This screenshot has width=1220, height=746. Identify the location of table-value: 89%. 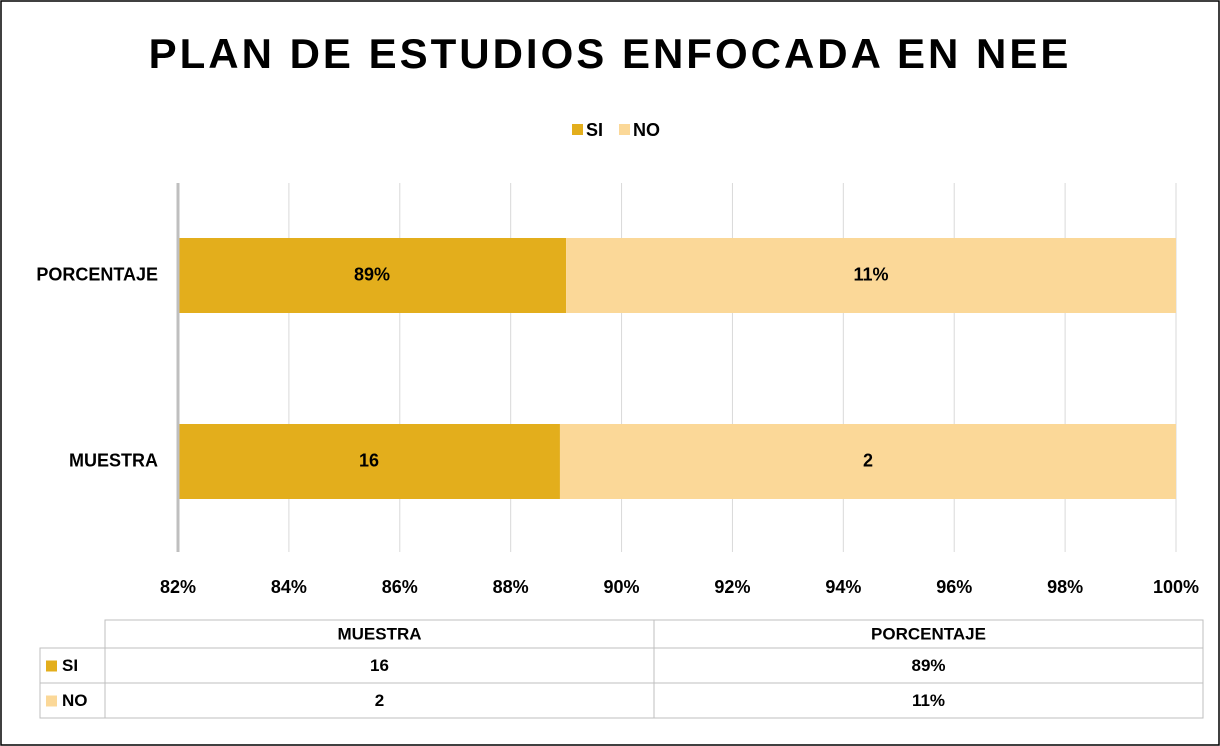
(928, 665).